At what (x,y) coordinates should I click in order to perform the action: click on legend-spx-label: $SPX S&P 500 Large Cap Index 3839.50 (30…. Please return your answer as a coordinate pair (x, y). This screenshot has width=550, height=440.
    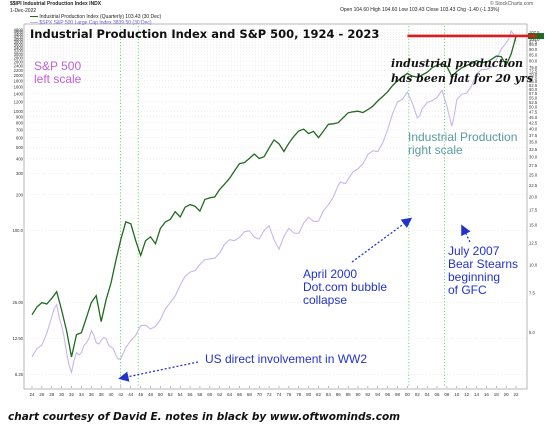
    Looking at the image, I should click on (95, 23).